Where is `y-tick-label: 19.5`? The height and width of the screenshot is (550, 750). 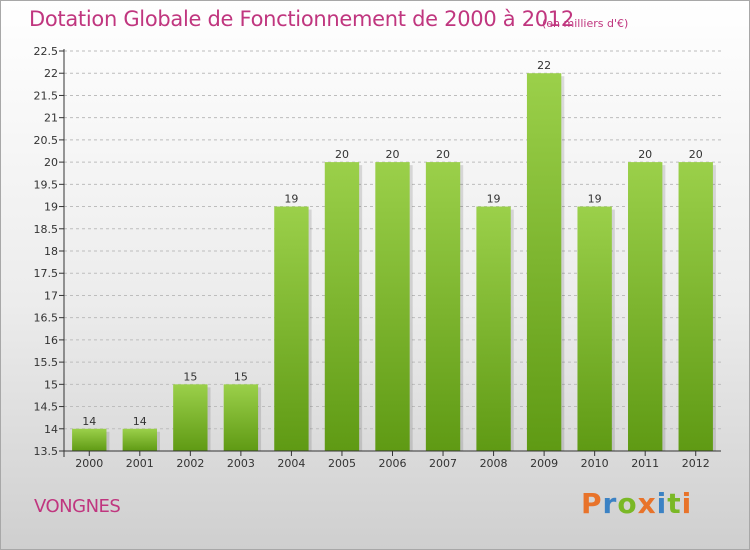 y-tick-label: 19.5 is located at coordinates (46, 184).